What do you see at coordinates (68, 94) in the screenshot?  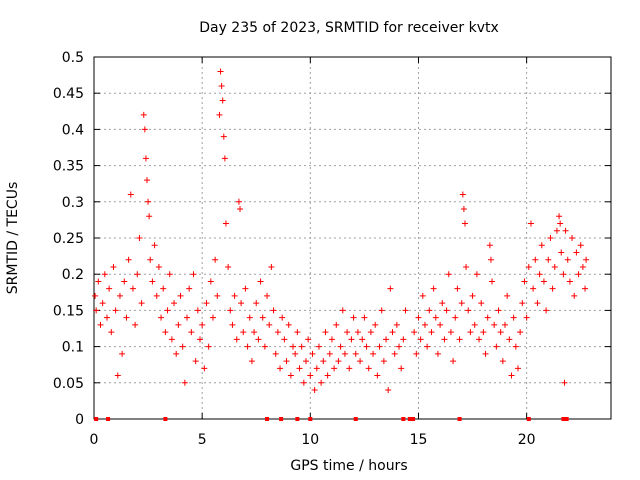 I see `y-tick-label: 0.45` at bounding box center [68, 94].